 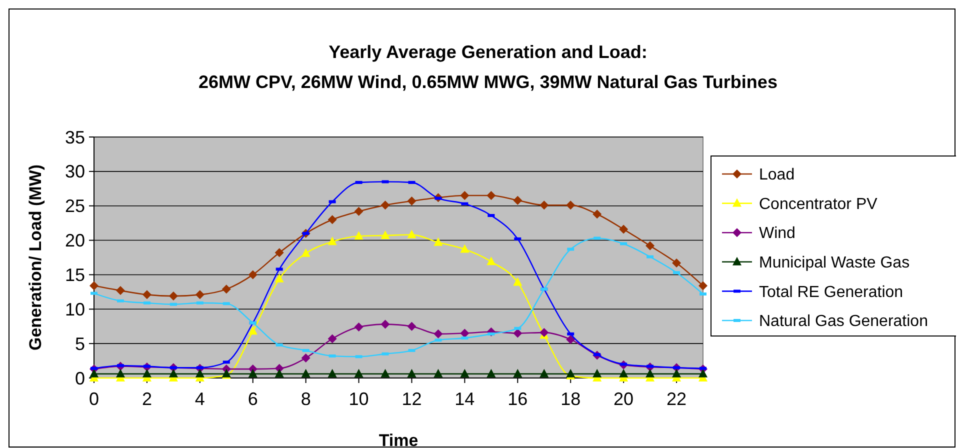 I want to click on x-tick-label: 14, so click(x=464, y=399).